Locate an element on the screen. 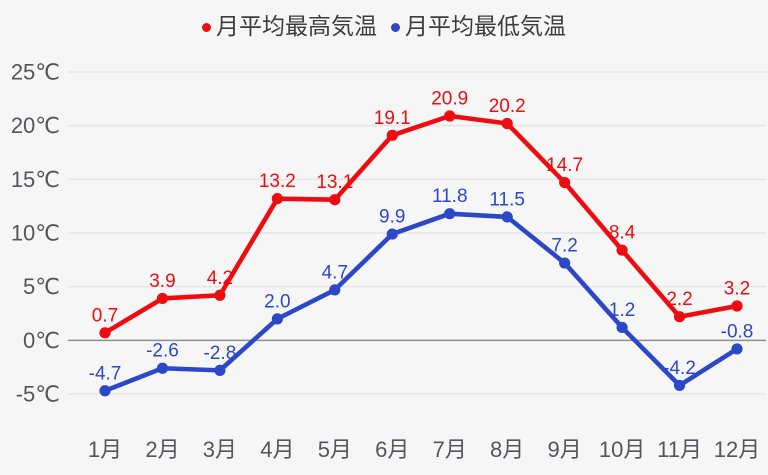 Image resolution: width=768 pixels, height=475 pixels. data-point-max-9月 is located at coordinates (565, 182).